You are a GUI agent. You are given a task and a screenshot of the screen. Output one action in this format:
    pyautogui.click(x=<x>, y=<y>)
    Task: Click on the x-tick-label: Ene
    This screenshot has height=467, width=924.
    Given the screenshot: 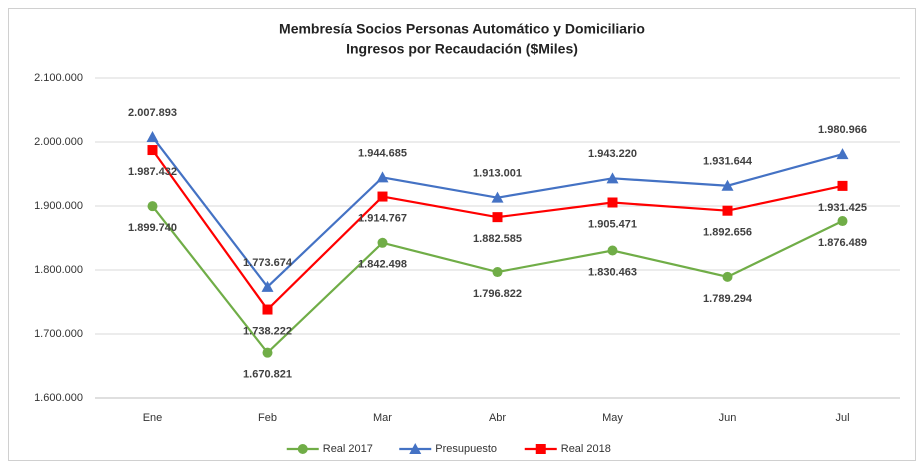 What is the action you would take?
    pyautogui.click(x=153, y=418)
    